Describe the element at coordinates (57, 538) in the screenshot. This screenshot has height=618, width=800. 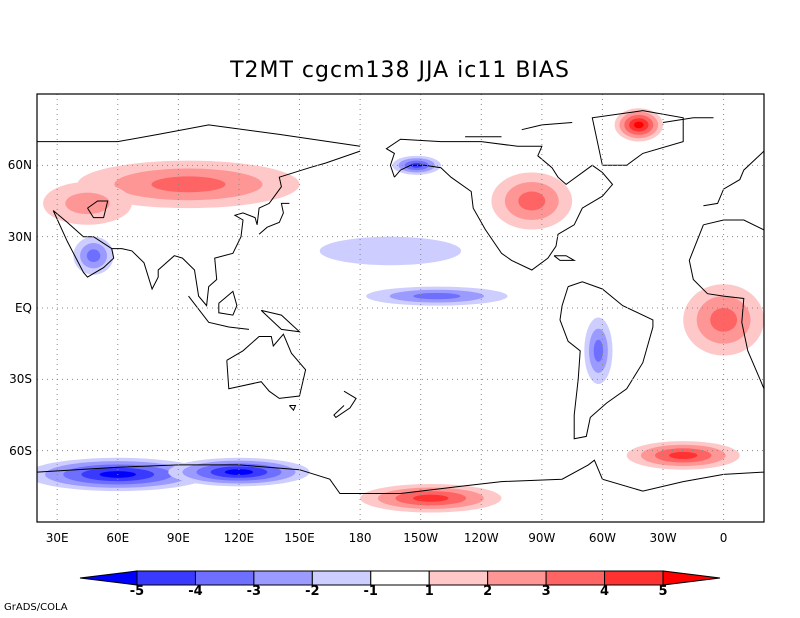
I see `lon-tick-label: 30E` at that location.